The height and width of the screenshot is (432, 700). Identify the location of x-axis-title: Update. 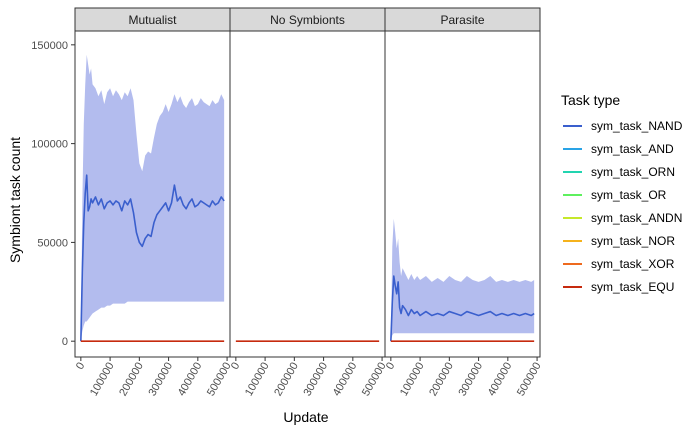
(305, 417).